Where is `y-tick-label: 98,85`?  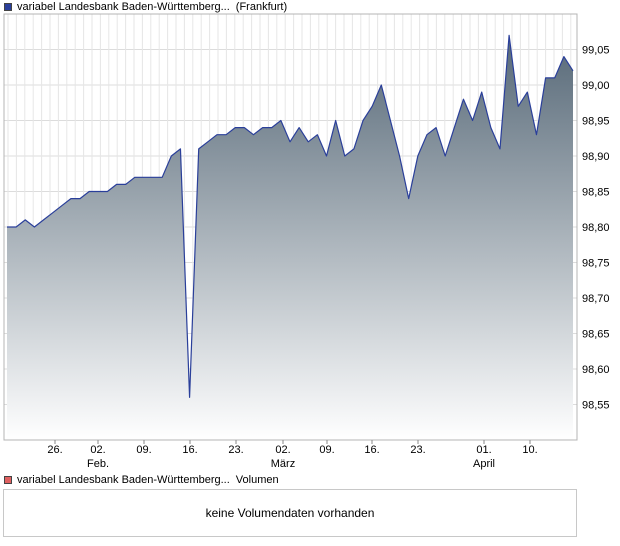
y-tick-label: 98,85 is located at coordinates (596, 193).